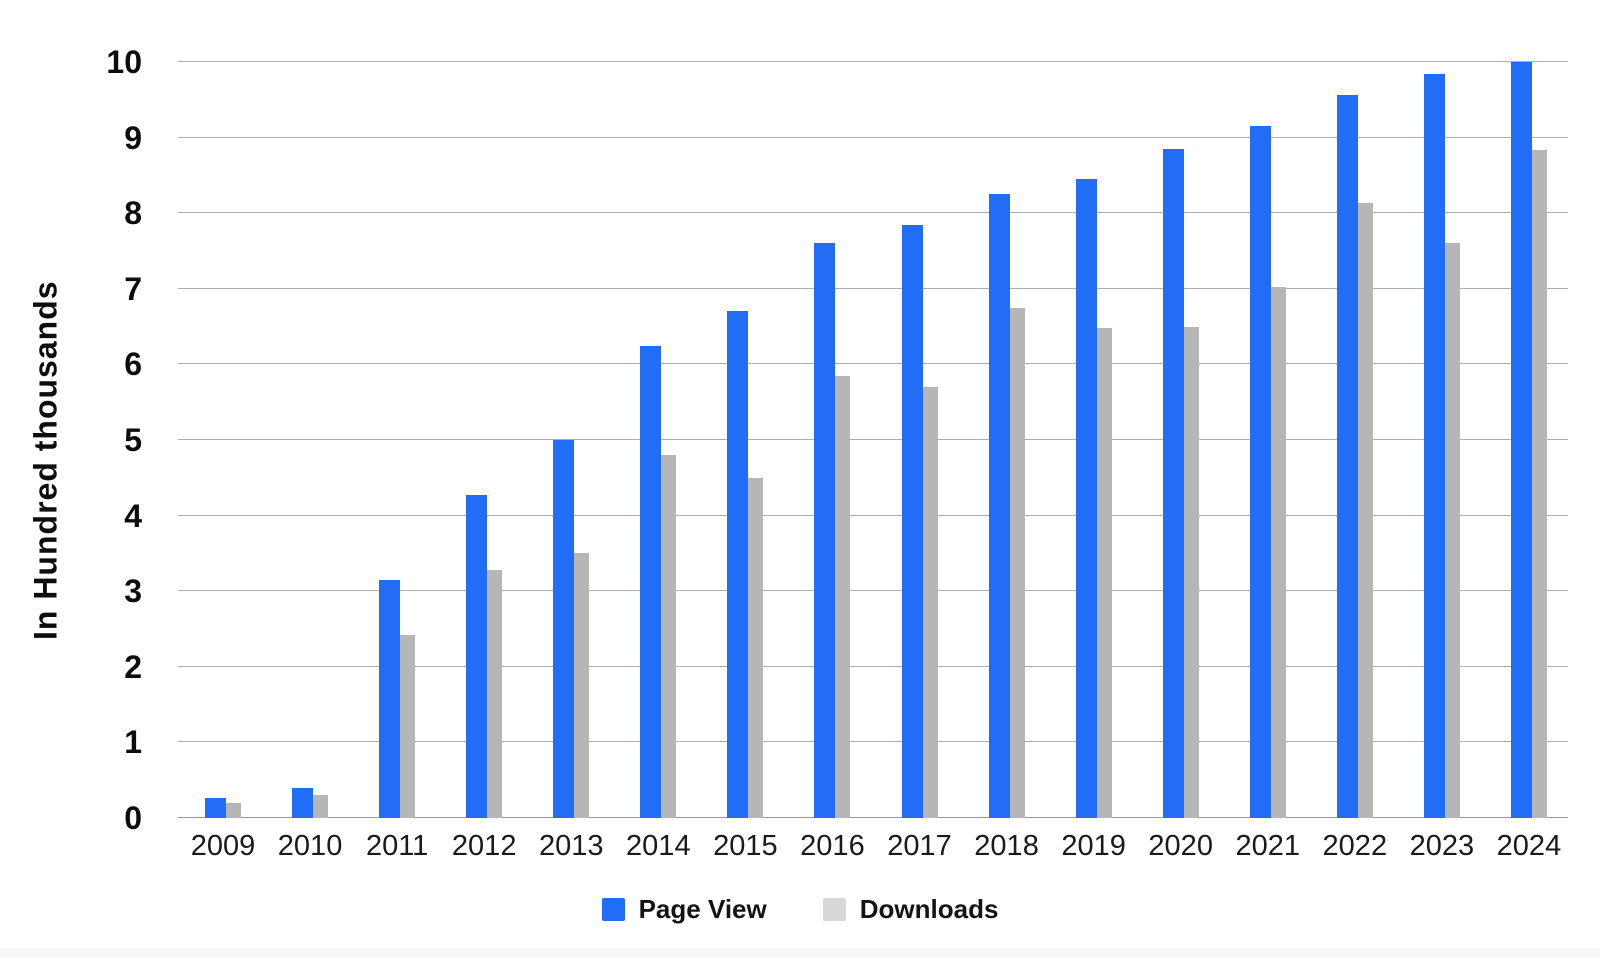  Describe the element at coordinates (564, 629) in the screenshot. I see `bar-page-view-2013` at that location.